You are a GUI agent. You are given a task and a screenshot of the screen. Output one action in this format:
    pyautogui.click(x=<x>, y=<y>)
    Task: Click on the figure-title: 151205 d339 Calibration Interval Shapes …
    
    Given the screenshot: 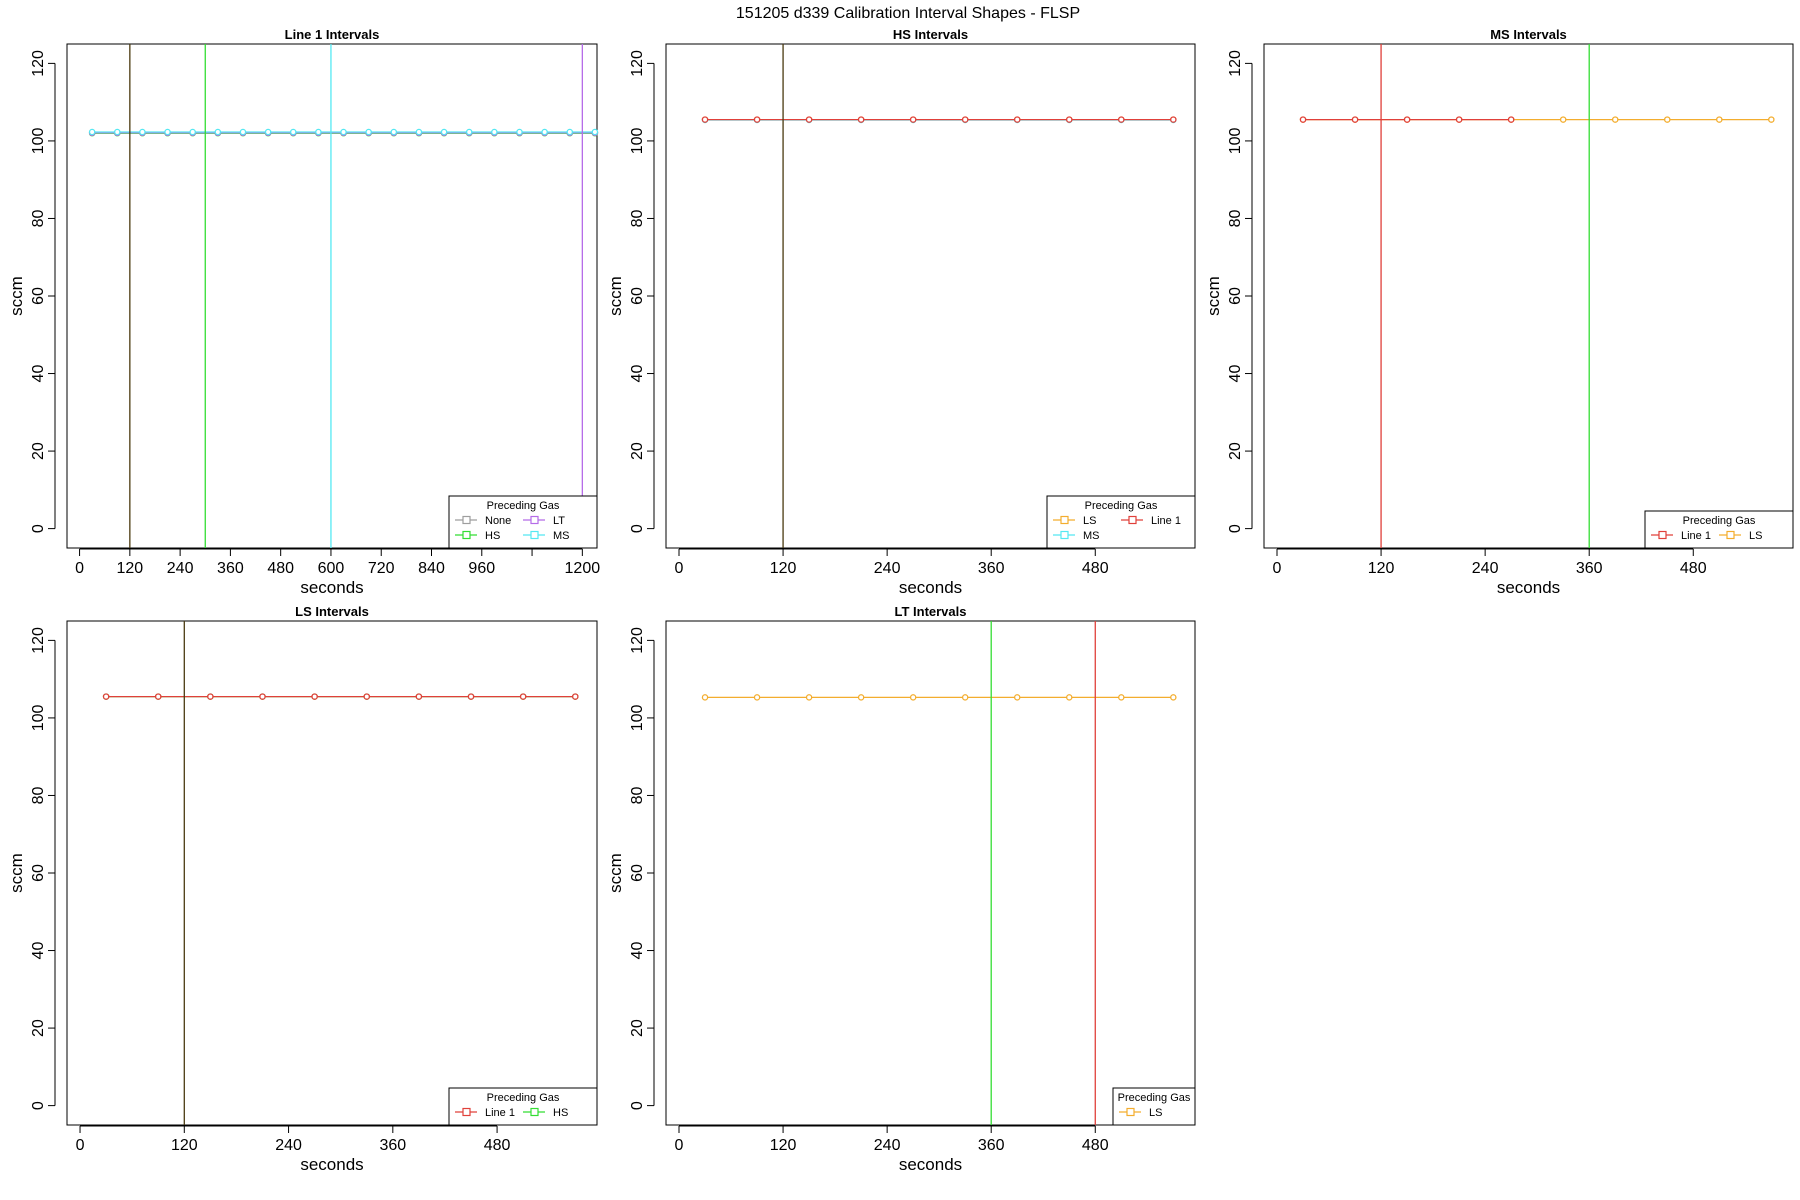 What is the action you would take?
    pyautogui.click(x=908, y=13)
    